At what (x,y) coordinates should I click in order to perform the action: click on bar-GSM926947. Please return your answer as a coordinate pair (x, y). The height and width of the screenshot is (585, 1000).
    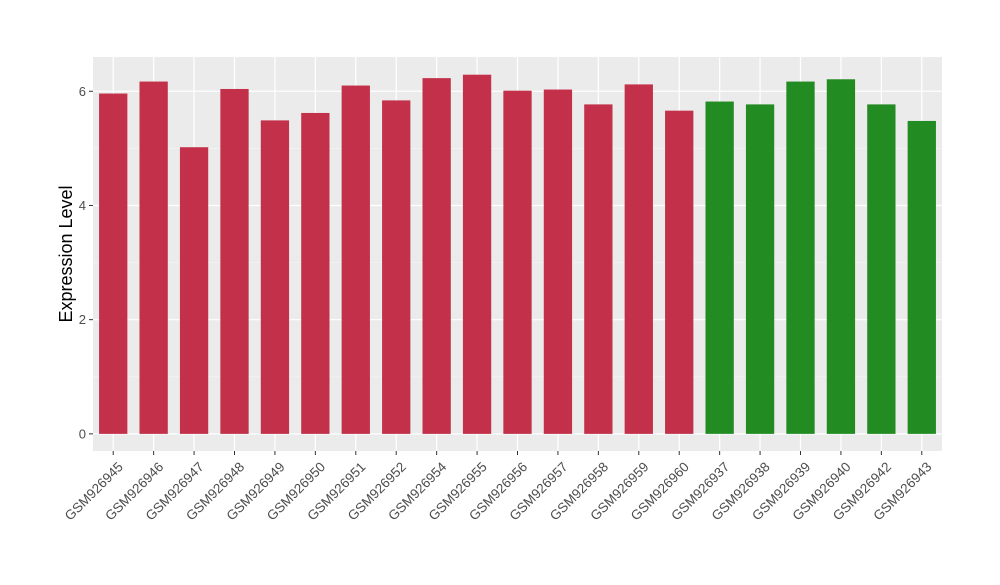
    Looking at the image, I should click on (194, 290).